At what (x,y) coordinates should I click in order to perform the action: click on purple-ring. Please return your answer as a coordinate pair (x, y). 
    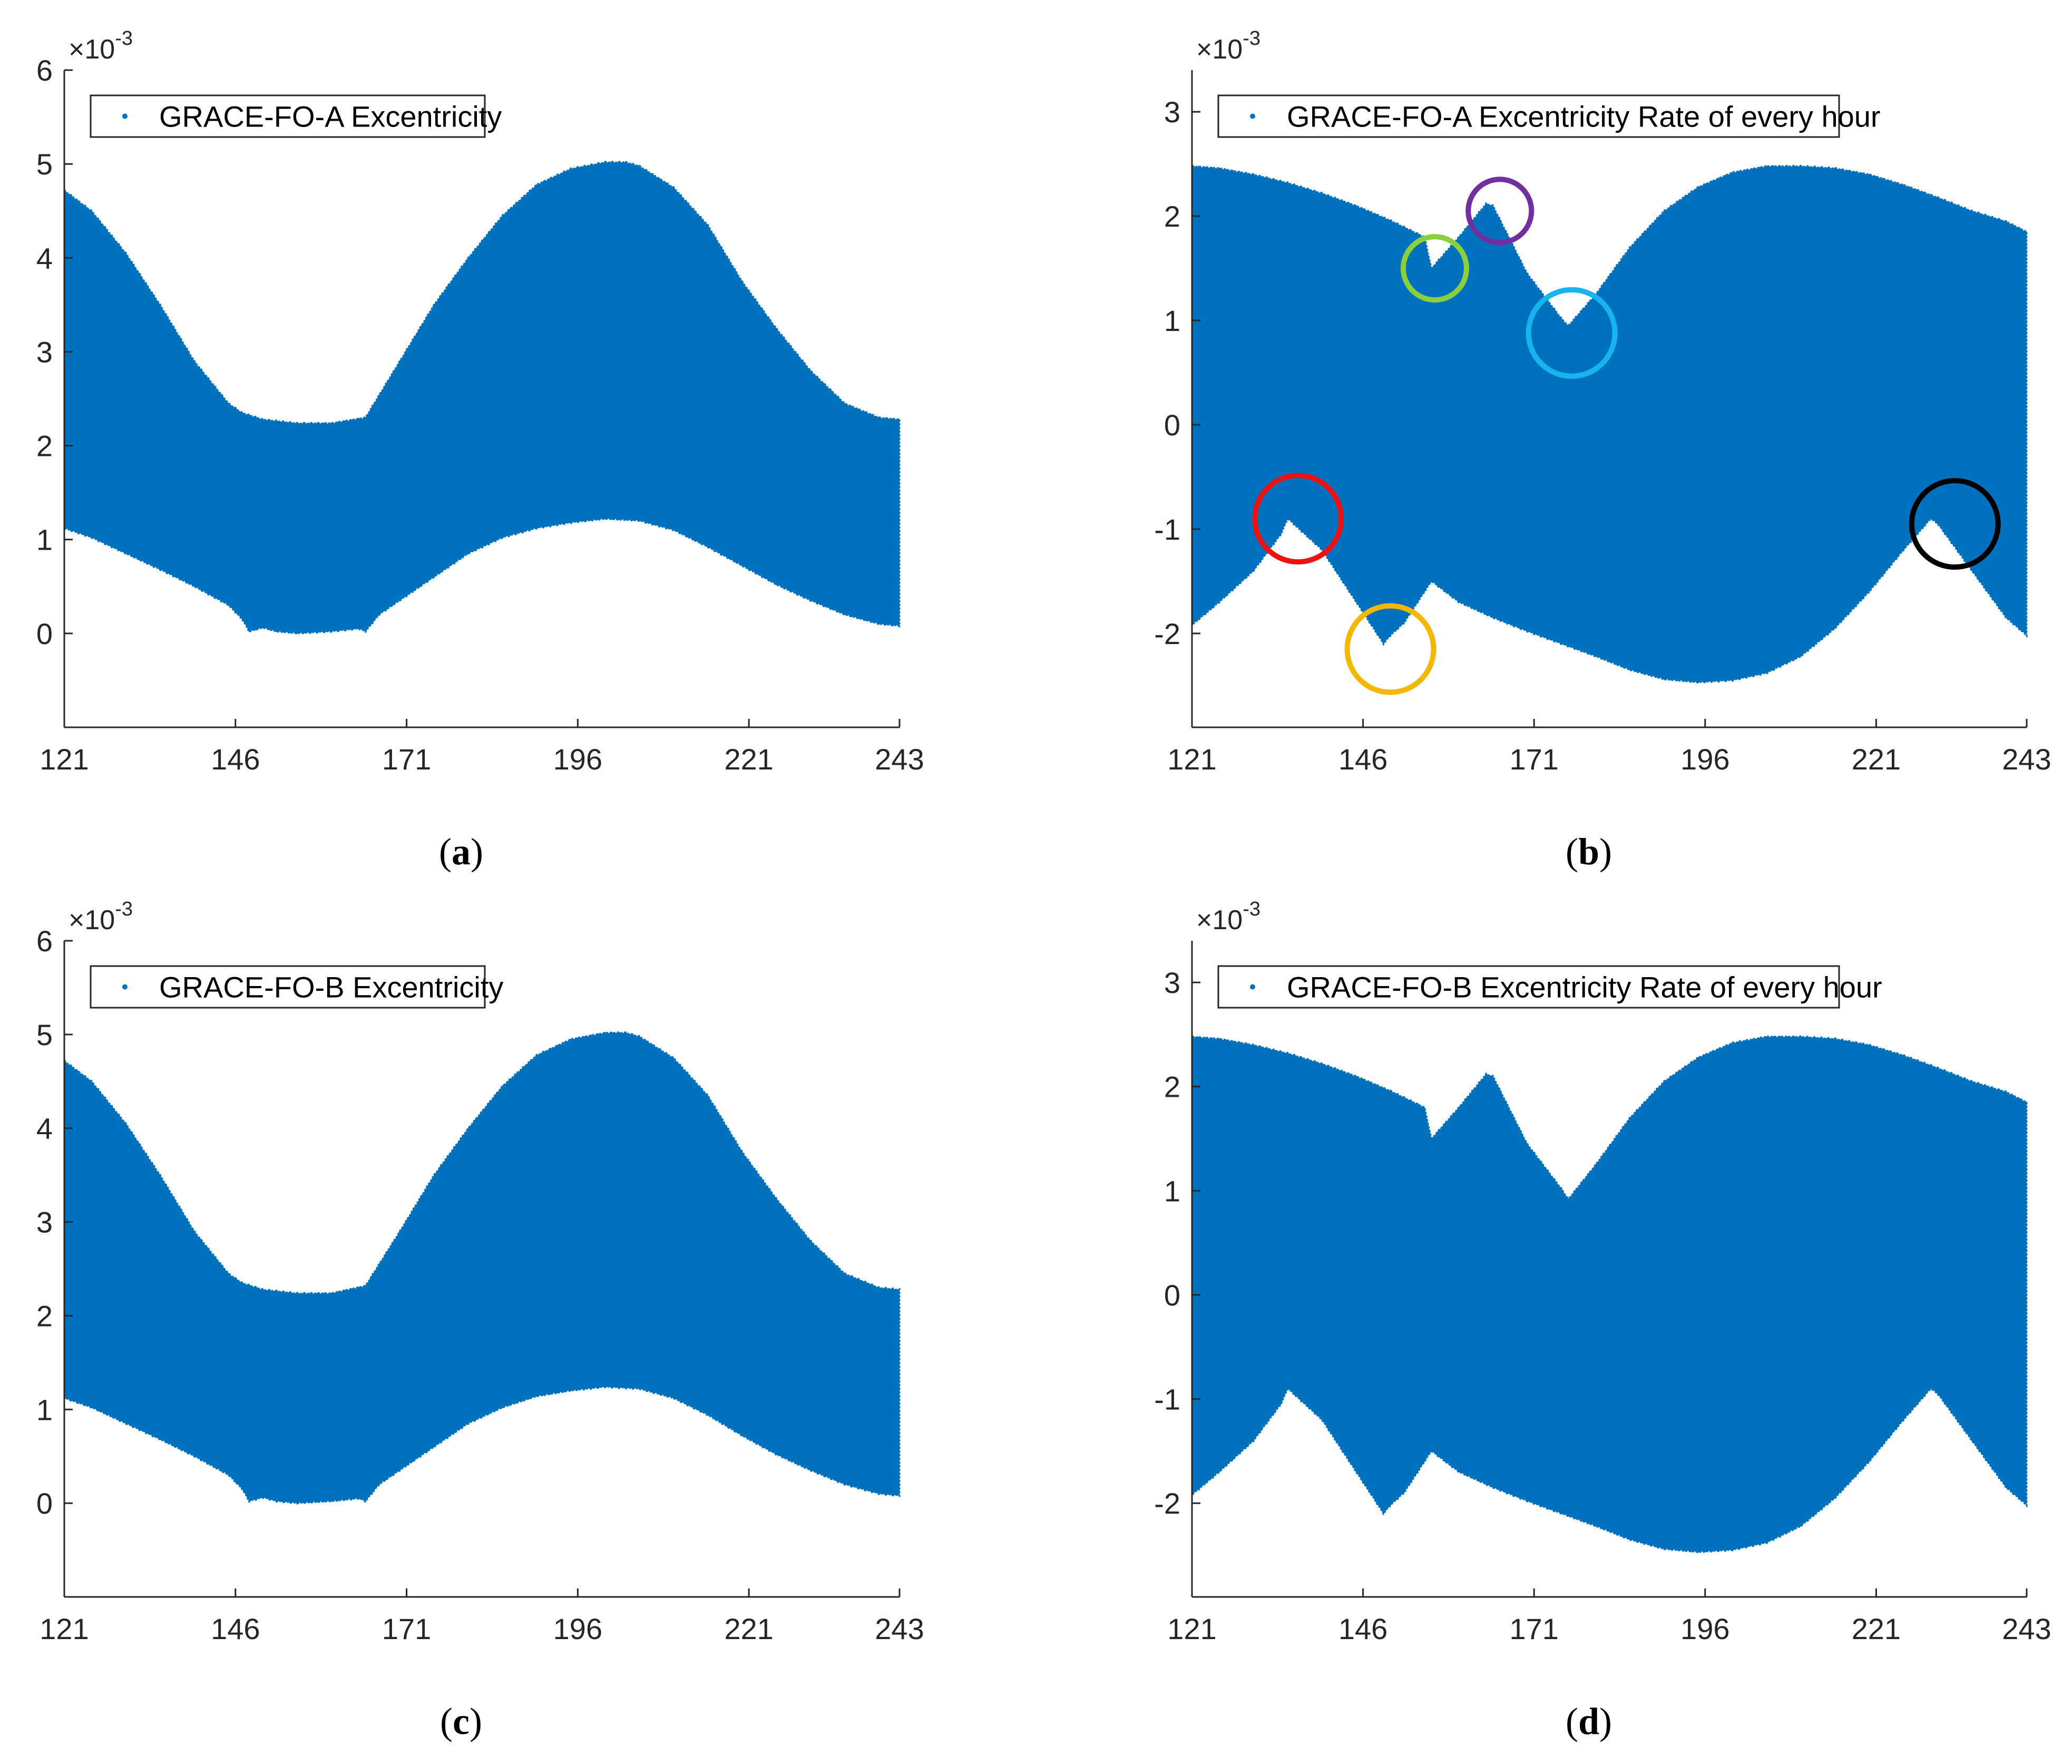
    Looking at the image, I should click on (1500, 211).